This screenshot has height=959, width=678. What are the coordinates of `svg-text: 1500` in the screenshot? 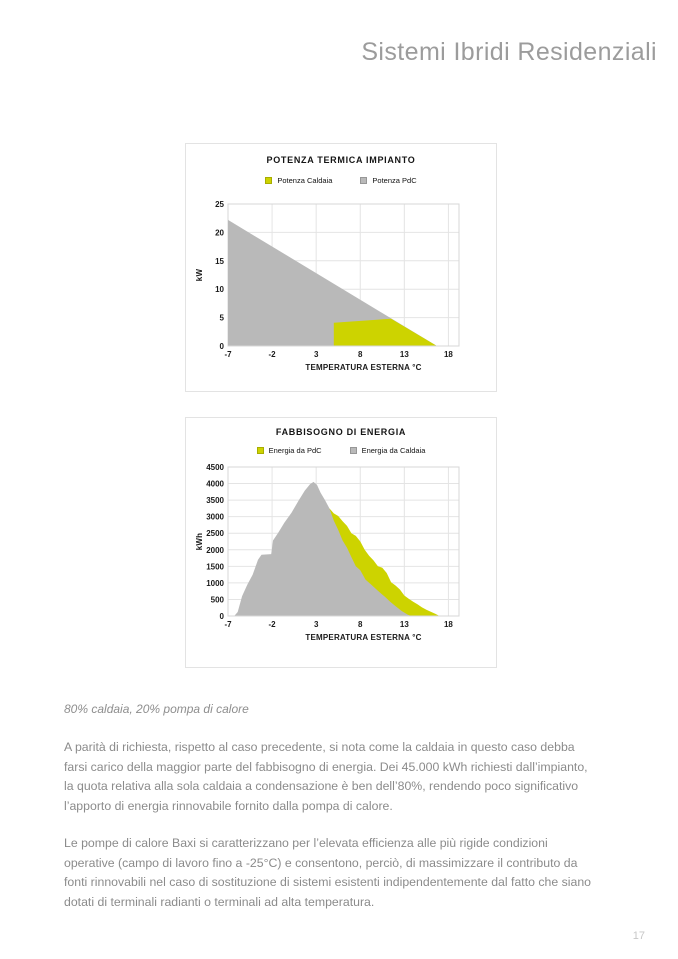 It's located at (215, 566).